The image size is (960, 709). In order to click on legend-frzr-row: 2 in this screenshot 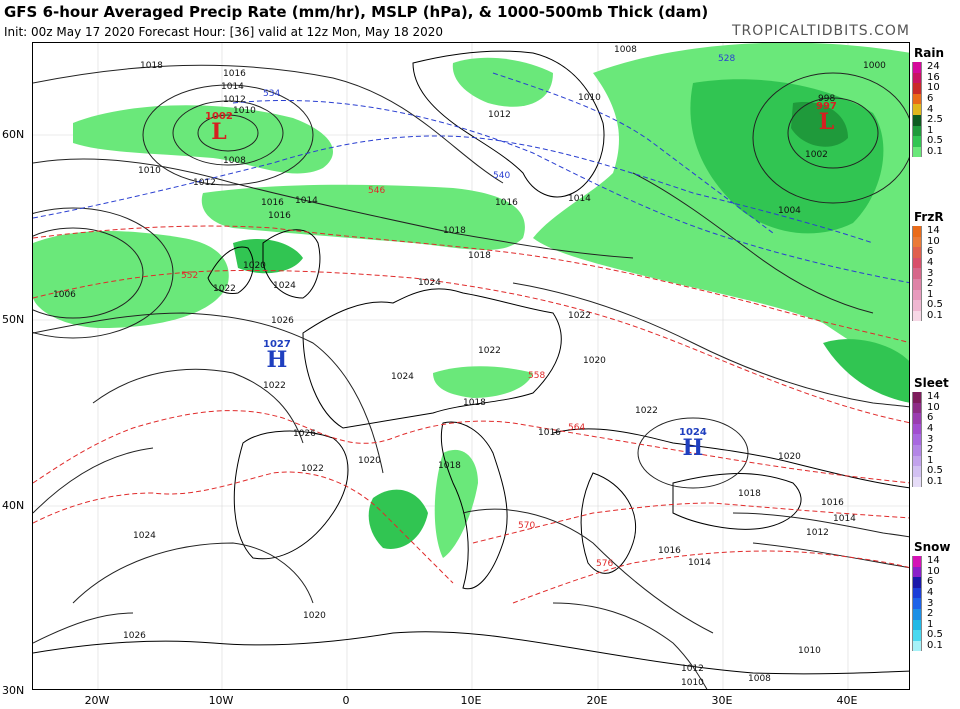, I will do `click(935, 284)`.